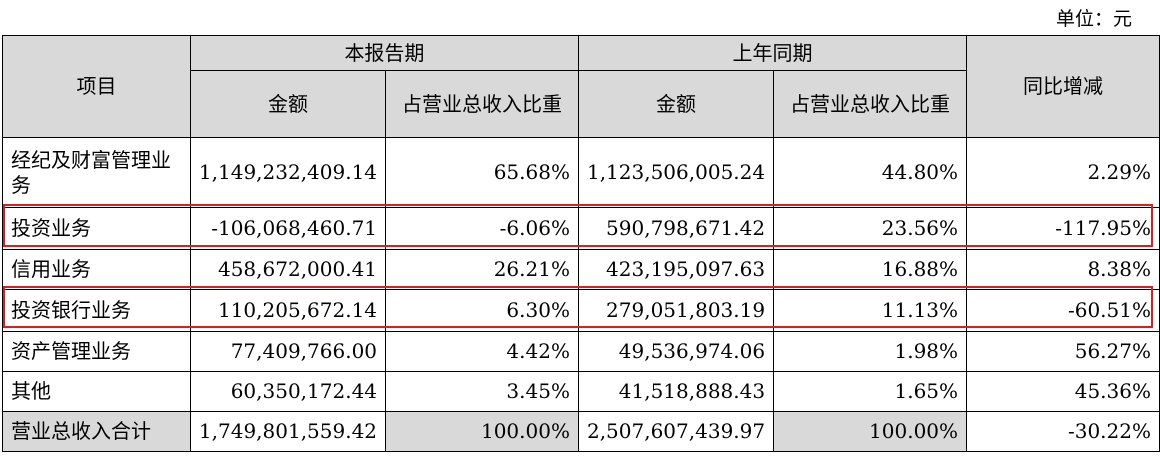  Describe the element at coordinates (1063, 228) in the screenshot. I see `yoy-change: -117.95%` at that location.